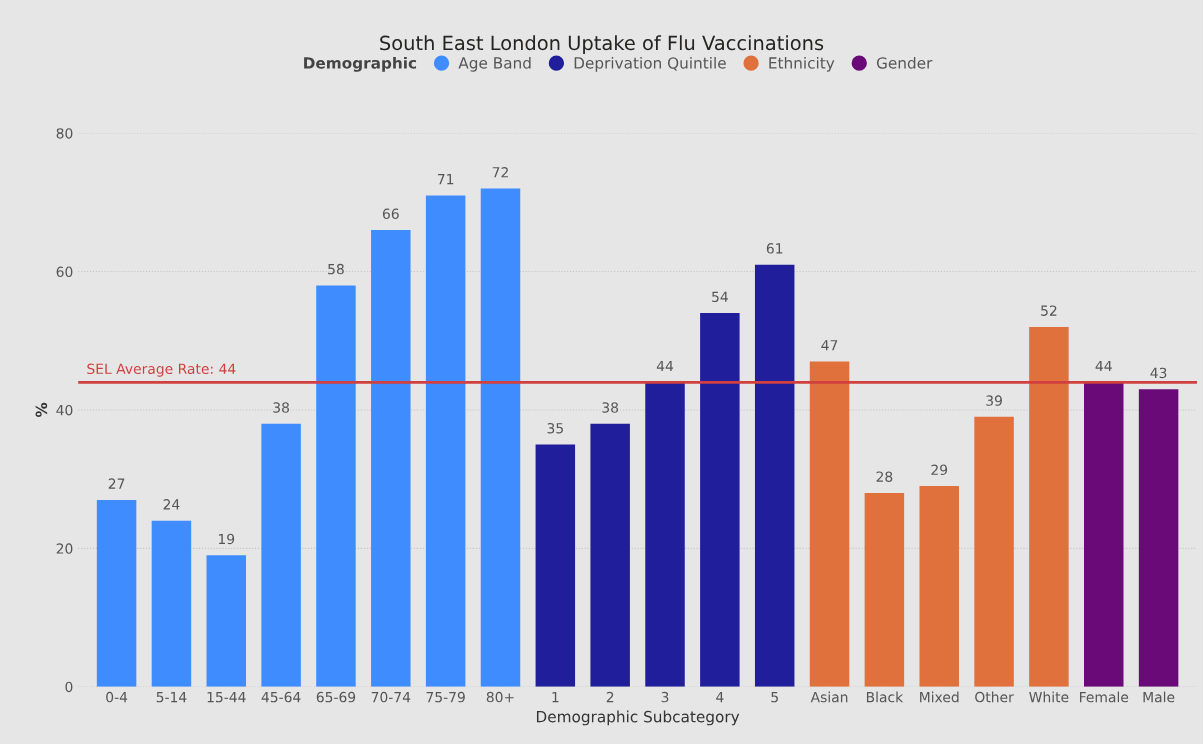 The height and width of the screenshot is (744, 1203). Describe the element at coordinates (1159, 697) in the screenshot. I see `x-tick-label: Male` at that location.